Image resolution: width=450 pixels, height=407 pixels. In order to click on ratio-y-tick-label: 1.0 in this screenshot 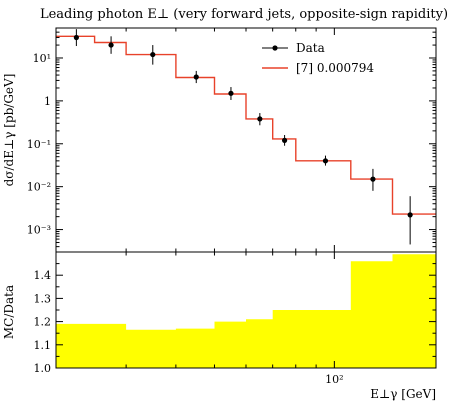, I will do `click(43, 368)`.